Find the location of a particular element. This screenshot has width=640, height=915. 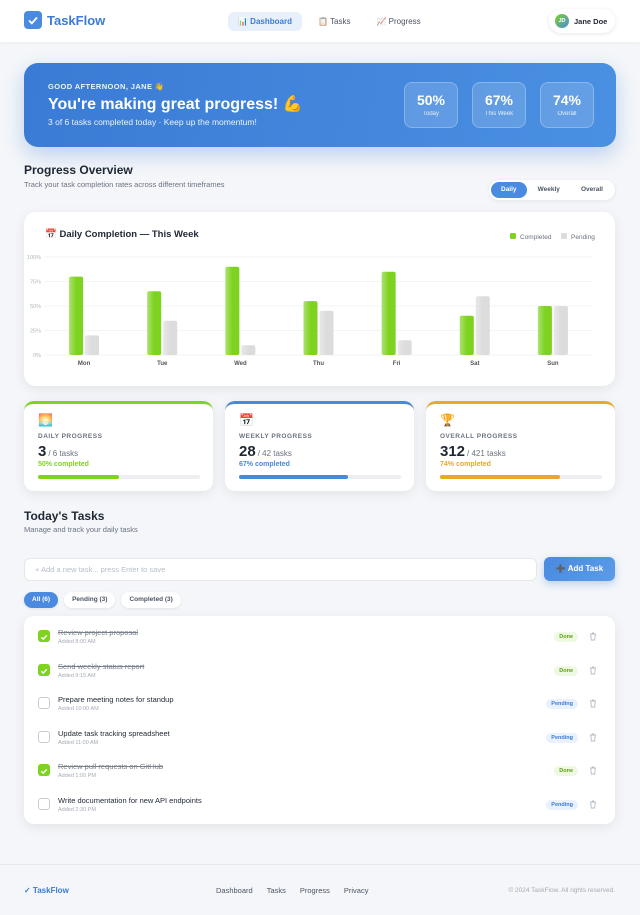

task-input: + Add a new task... press Enter to save is located at coordinates (280, 569).